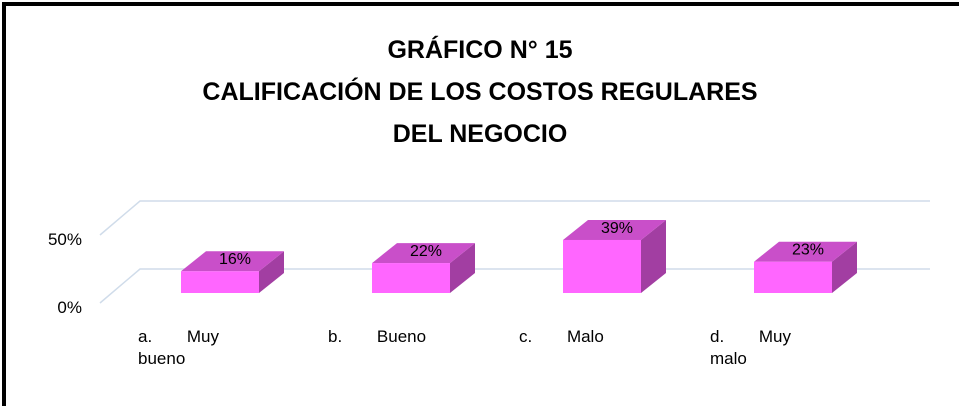 This screenshot has width=959, height=406. What do you see at coordinates (479, 49) in the screenshot?
I see `chart-title: GRÁFICO N° 15` at bounding box center [479, 49].